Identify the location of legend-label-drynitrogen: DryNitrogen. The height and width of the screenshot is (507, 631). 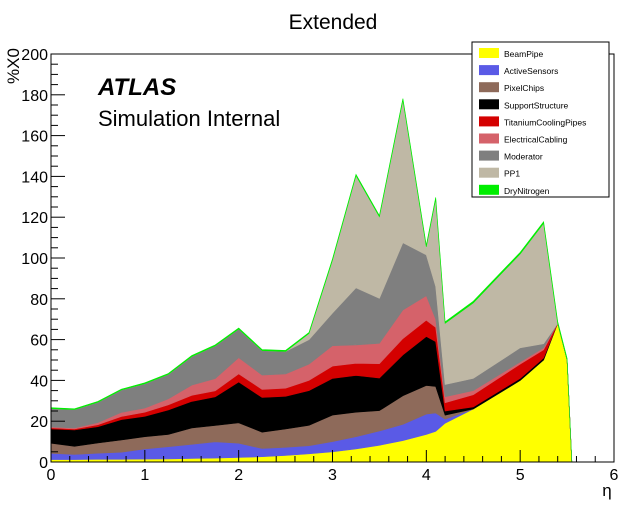
(527, 191).